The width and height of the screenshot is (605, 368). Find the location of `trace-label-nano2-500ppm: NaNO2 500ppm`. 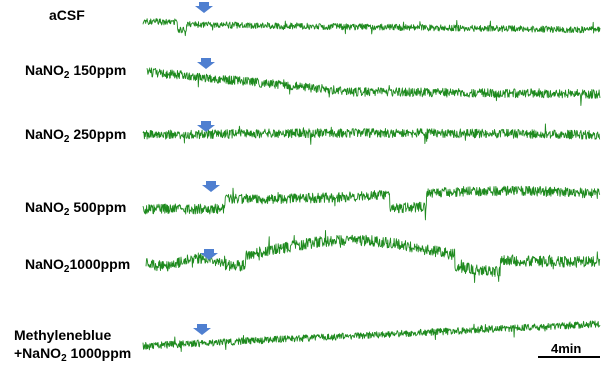

trace-label-nano2-500ppm: NaNO2 500ppm is located at coordinates (76, 208).